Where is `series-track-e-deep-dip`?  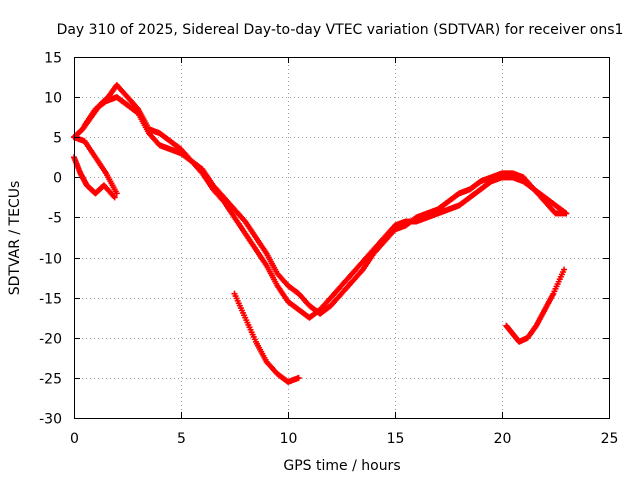
series-track-e-deep-dip is located at coordinates (266, 337).